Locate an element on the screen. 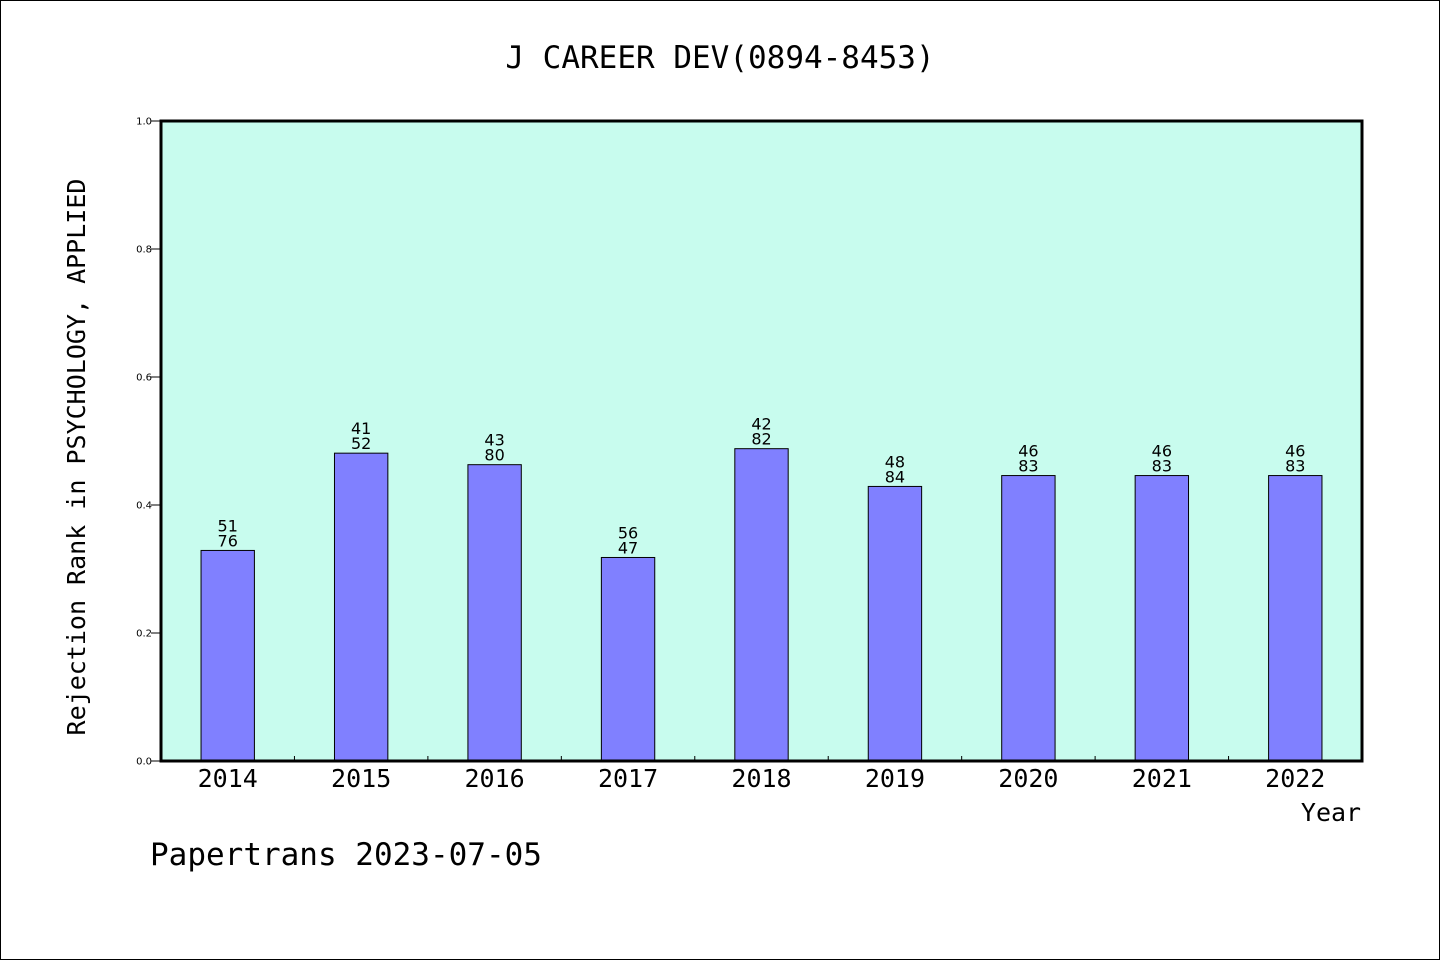  bar-data-label: 43 is located at coordinates (494, 440).